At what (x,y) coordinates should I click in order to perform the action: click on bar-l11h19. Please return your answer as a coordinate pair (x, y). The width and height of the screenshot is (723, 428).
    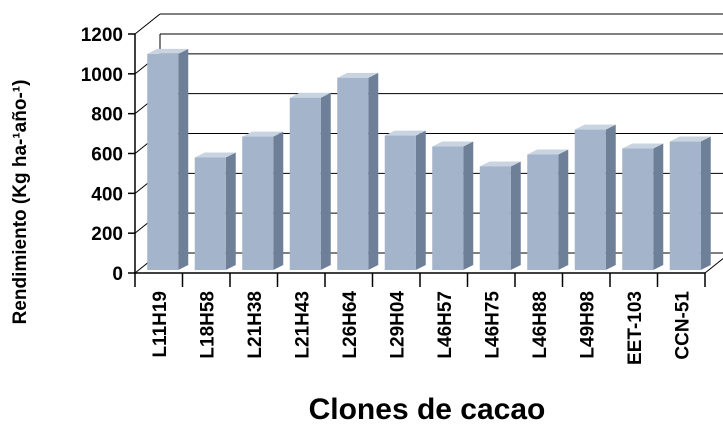
    Looking at the image, I should click on (168, 159).